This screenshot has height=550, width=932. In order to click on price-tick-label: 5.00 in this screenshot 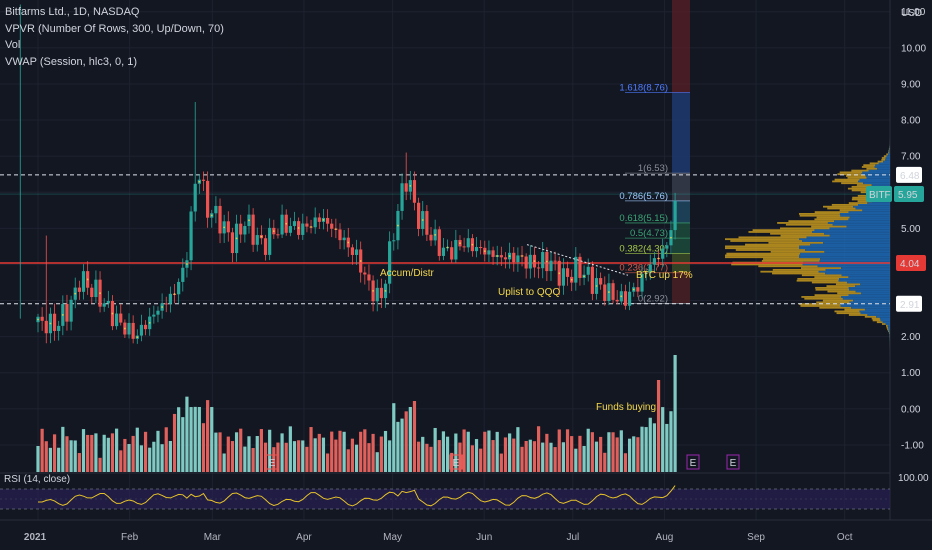, I will do `click(911, 229)`.